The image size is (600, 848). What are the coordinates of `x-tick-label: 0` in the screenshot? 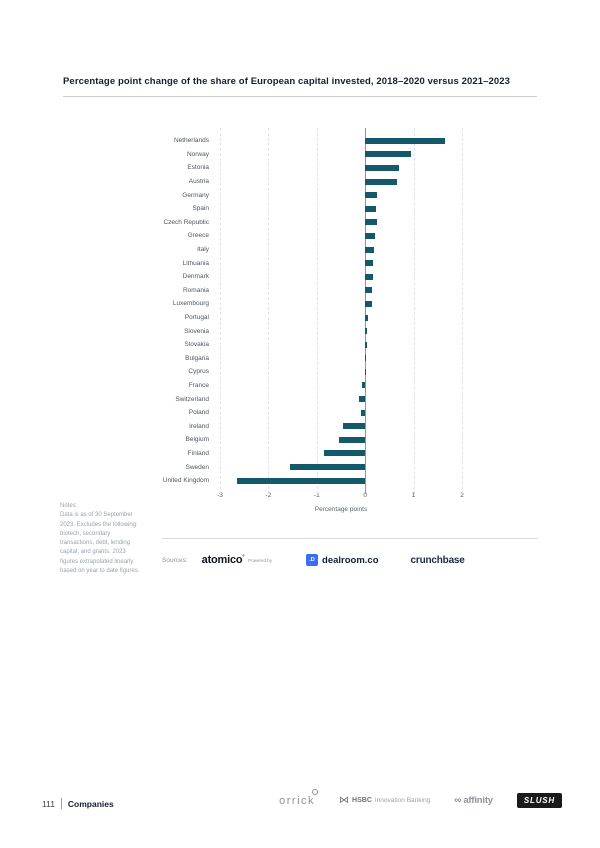 It's located at (365, 496).